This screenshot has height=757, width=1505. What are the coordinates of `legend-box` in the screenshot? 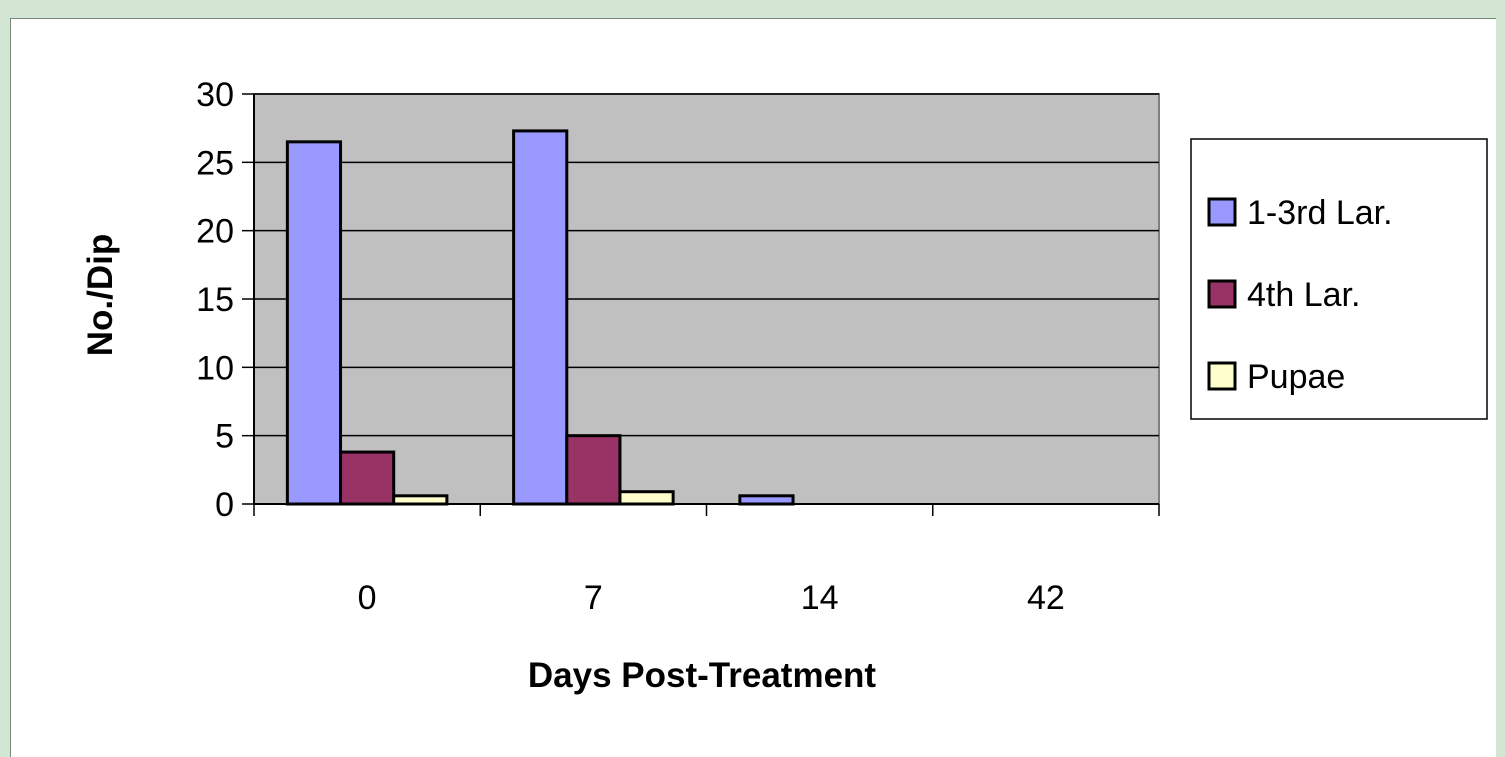 It's located at (1339, 279).